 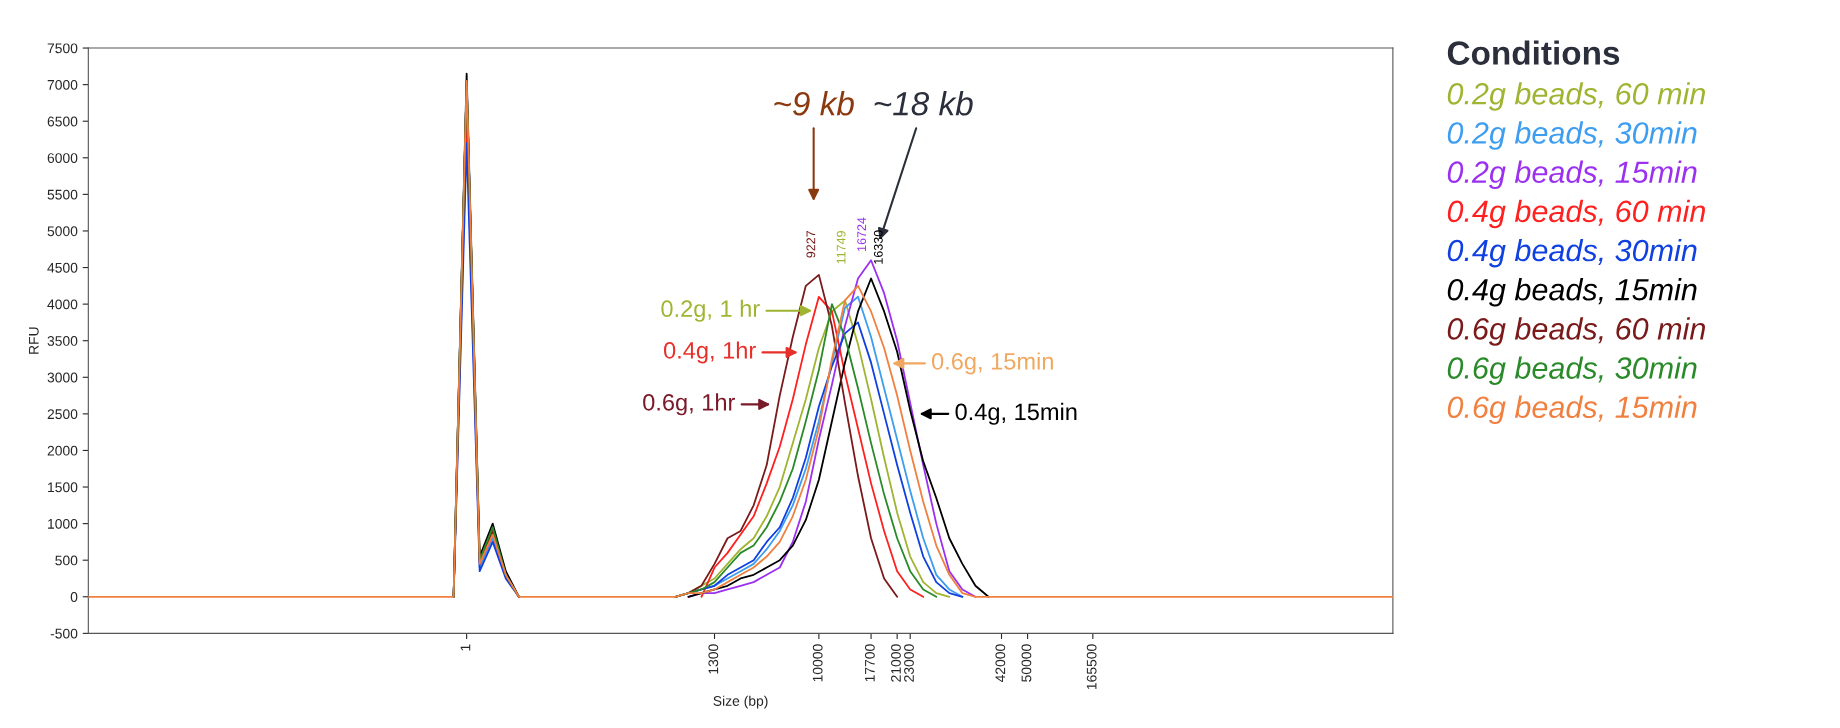 What do you see at coordinates (841, 247) in the screenshot?
I see `annotation: 11749` at bounding box center [841, 247].